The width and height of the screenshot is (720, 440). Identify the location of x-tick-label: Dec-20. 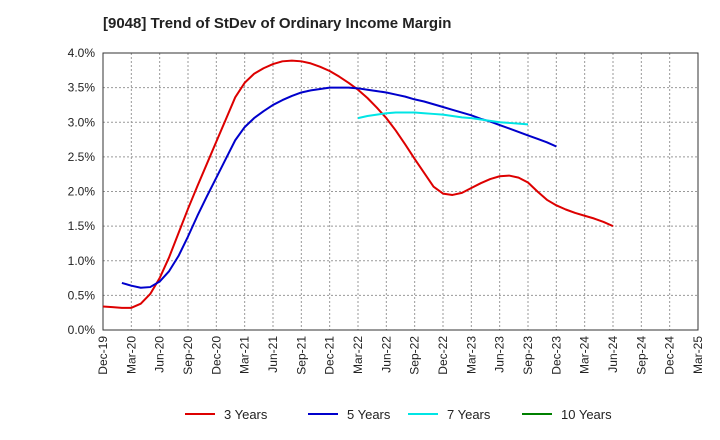
(216, 355).